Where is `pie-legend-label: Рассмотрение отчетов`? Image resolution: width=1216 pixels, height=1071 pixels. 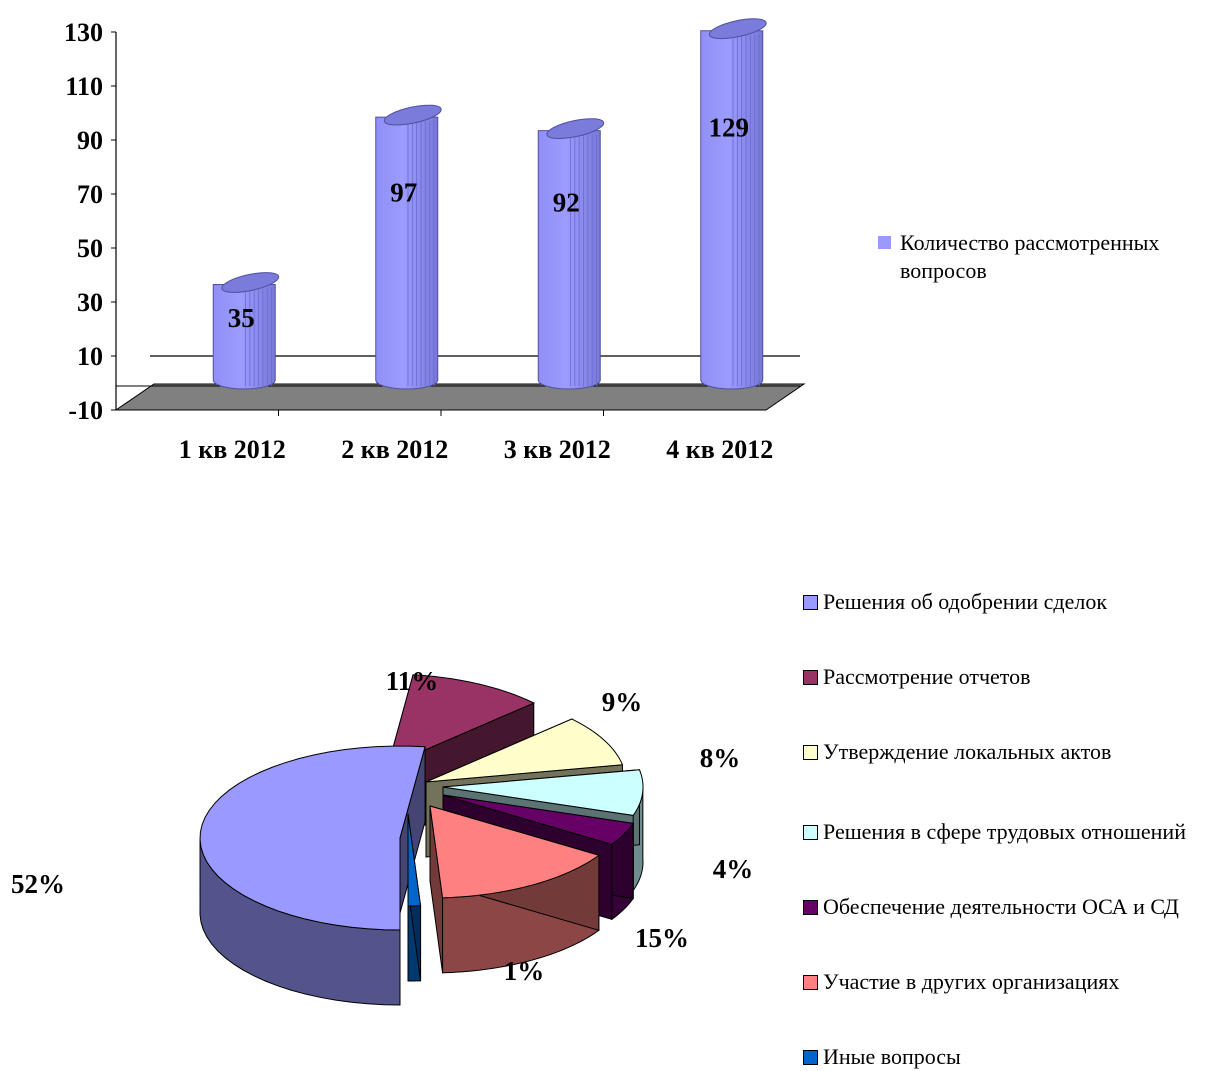
pie-legend-label: Рассмотрение отчетов is located at coordinates (927, 676).